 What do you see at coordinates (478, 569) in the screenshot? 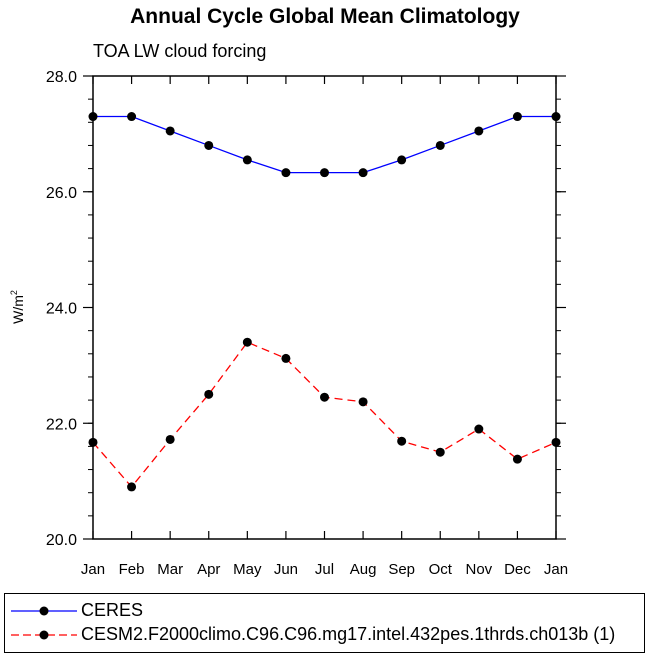
I see `x-tick-label: Nov` at bounding box center [478, 569].